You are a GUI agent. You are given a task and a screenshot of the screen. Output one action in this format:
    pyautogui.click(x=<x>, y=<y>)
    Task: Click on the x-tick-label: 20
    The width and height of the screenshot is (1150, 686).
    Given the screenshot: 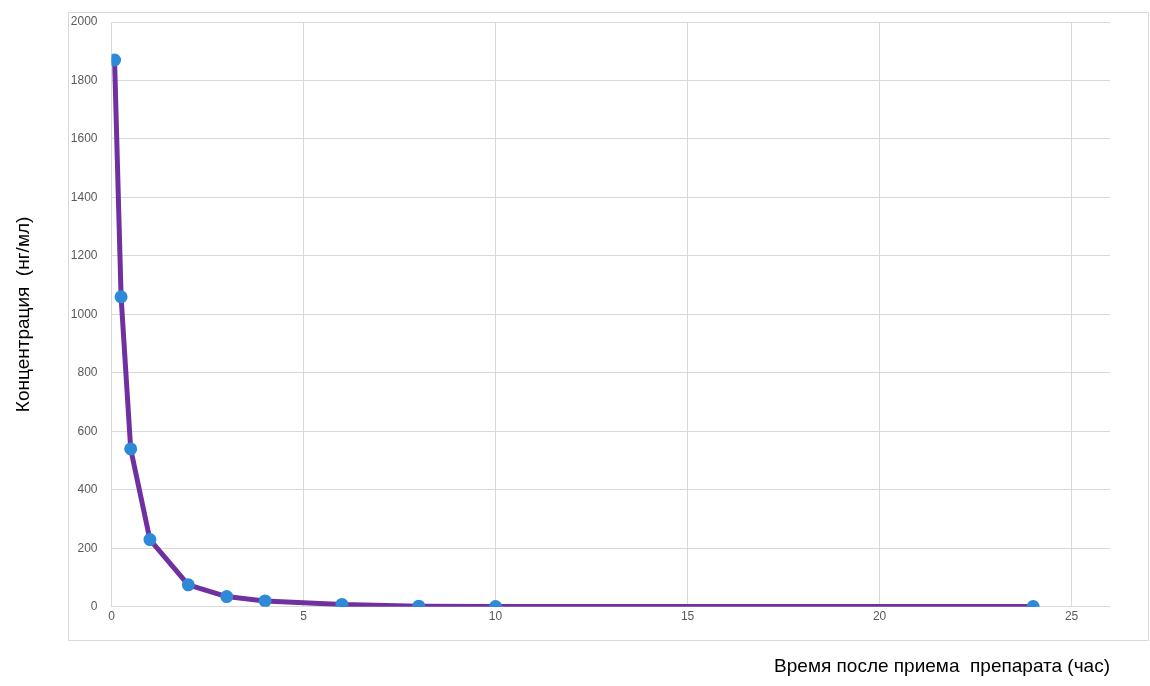 What is the action you would take?
    pyautogui.click(x=879, y=616)
    